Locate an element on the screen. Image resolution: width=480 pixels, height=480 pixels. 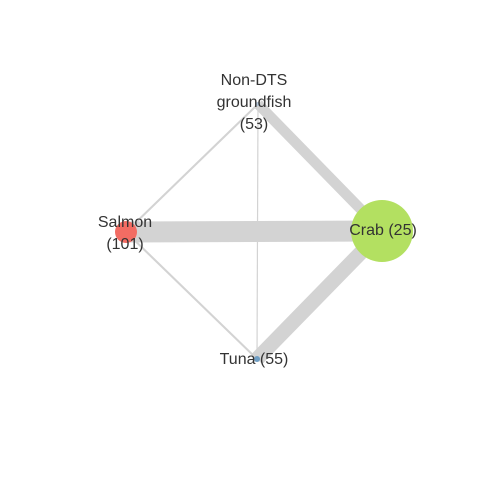
node-label-line: Salmon is located at coordinates (125, 222).